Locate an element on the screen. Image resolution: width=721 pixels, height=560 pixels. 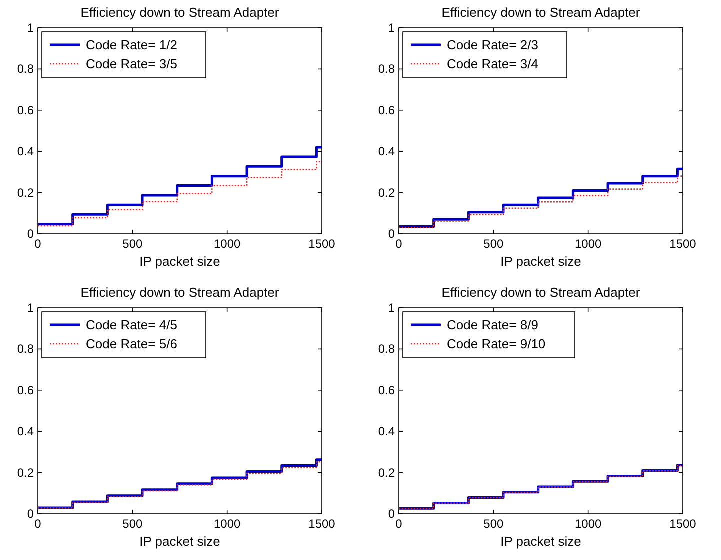
legend-label: Code Rate= 9/10 is located at coordinates (496, 344).